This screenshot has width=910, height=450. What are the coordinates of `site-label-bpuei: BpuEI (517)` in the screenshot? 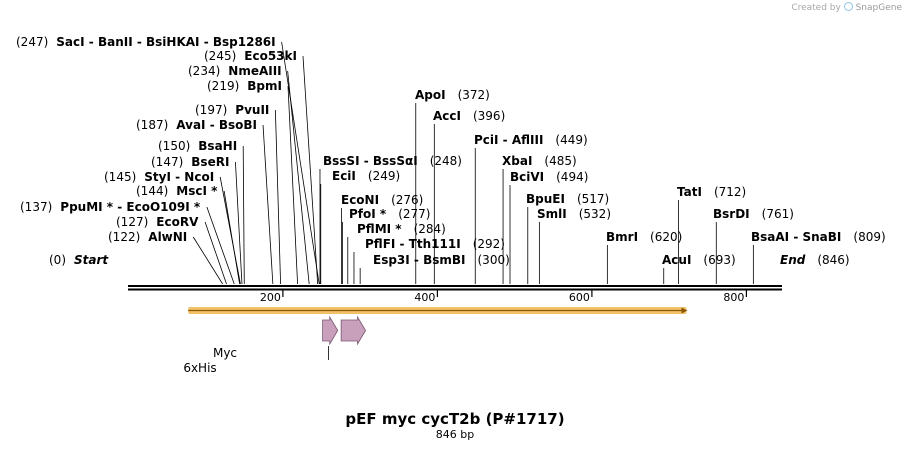 It's located at (567, 199).